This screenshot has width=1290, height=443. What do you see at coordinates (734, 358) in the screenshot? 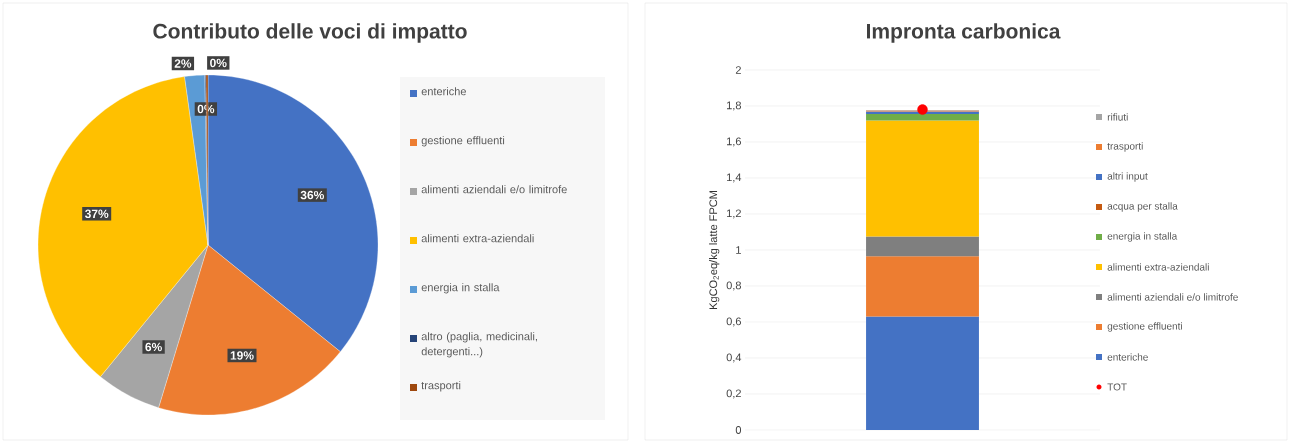
I see `y-tick-label: 0,4` at bounding box center [734, 358].